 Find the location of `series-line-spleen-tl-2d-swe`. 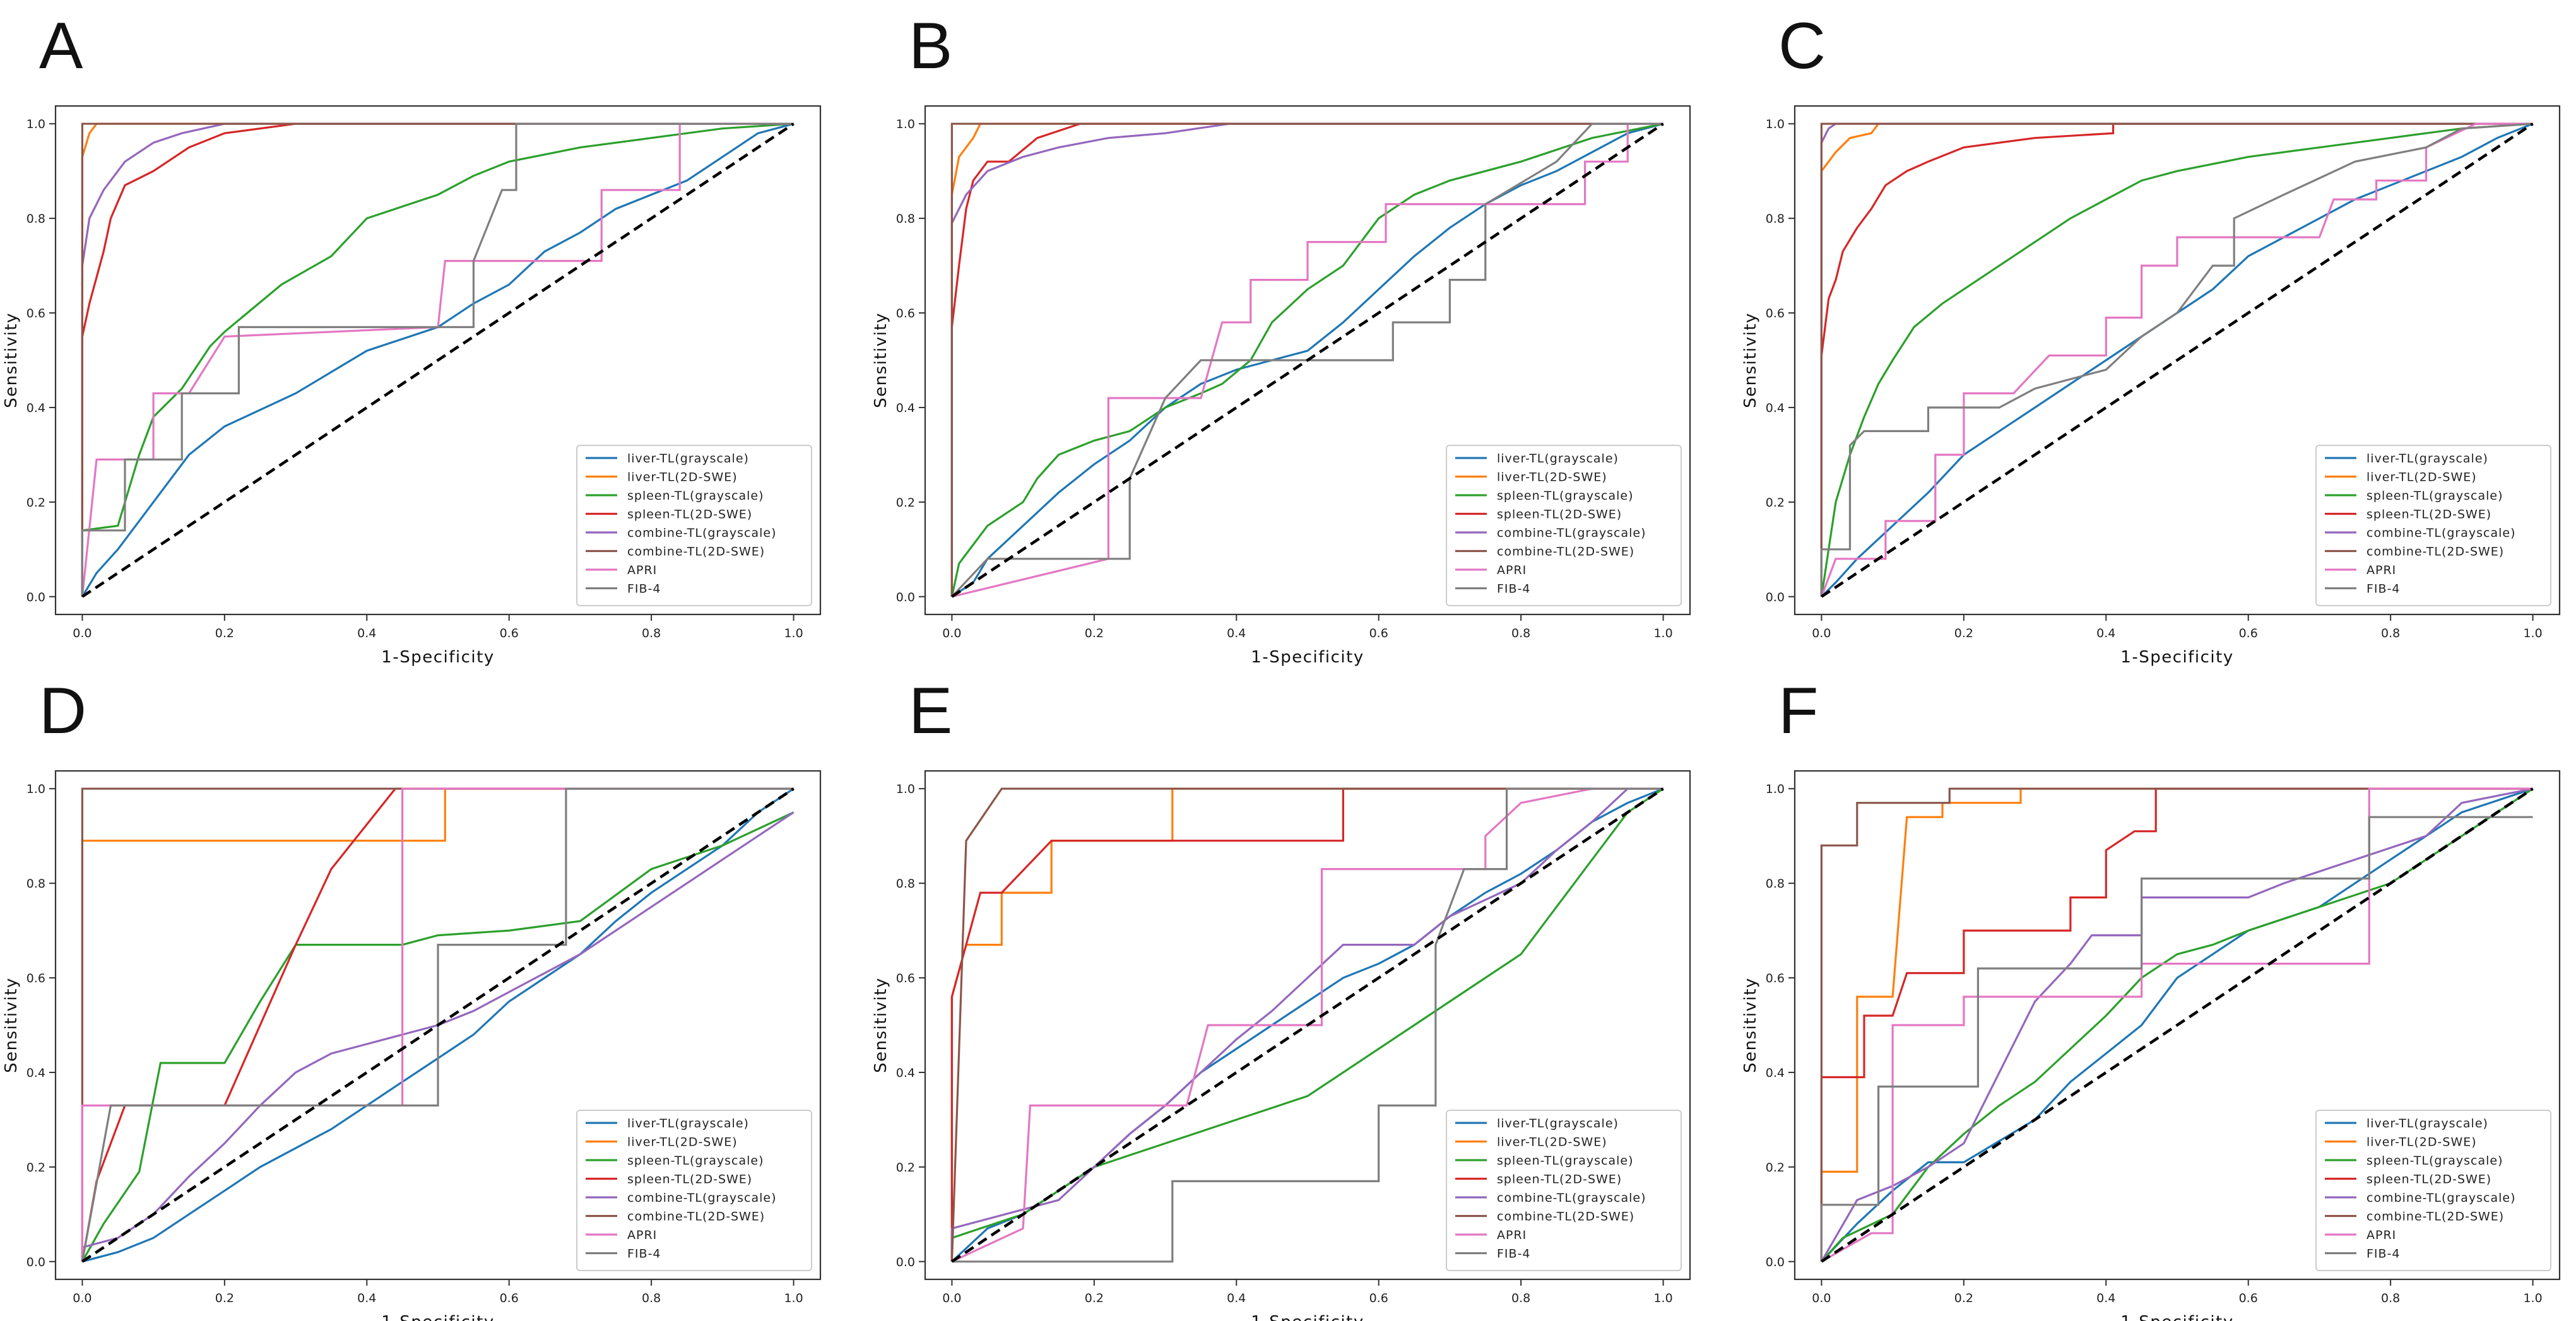

series-line-spleen-tl-2d-swe is located at coordinates (438, 360).